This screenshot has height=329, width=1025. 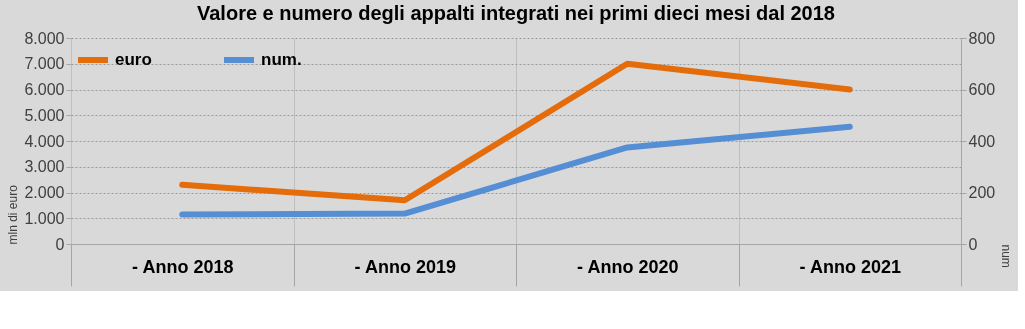 I want to click on y-tick-label: 1.000, so click(x=44, y=218).